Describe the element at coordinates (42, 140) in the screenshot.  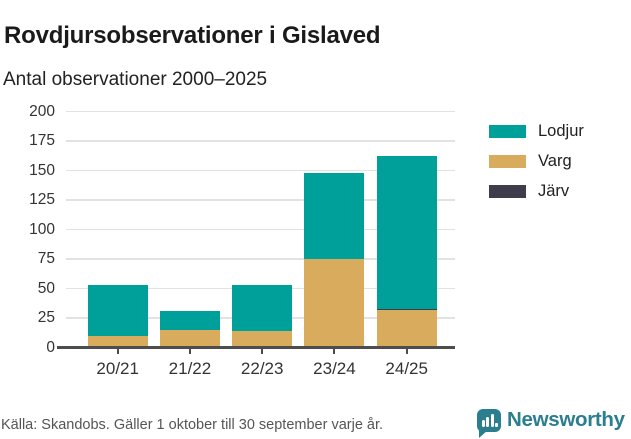
I see `y-axis-tick-label: 175` at that location.